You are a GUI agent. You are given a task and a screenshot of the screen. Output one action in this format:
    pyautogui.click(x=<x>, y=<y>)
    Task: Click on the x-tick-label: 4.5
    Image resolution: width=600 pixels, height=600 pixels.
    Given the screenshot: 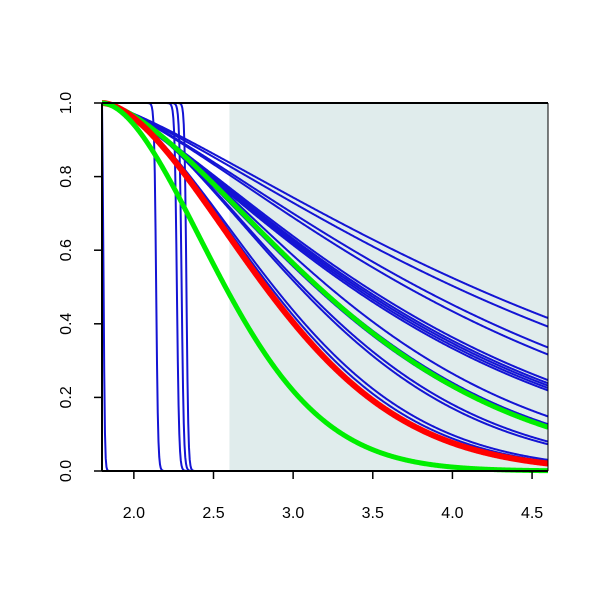 What is the action you would take?
    pyautogui.click(x=532, y=513)
    